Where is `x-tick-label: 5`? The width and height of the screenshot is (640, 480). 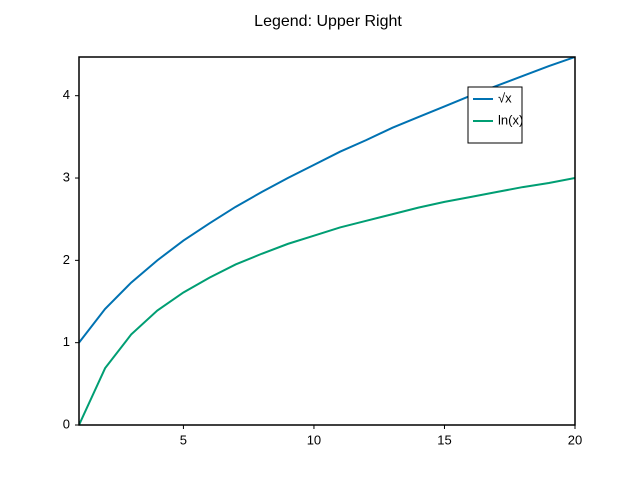 x-tick-label: 5 is located at coordinates (183, 439).